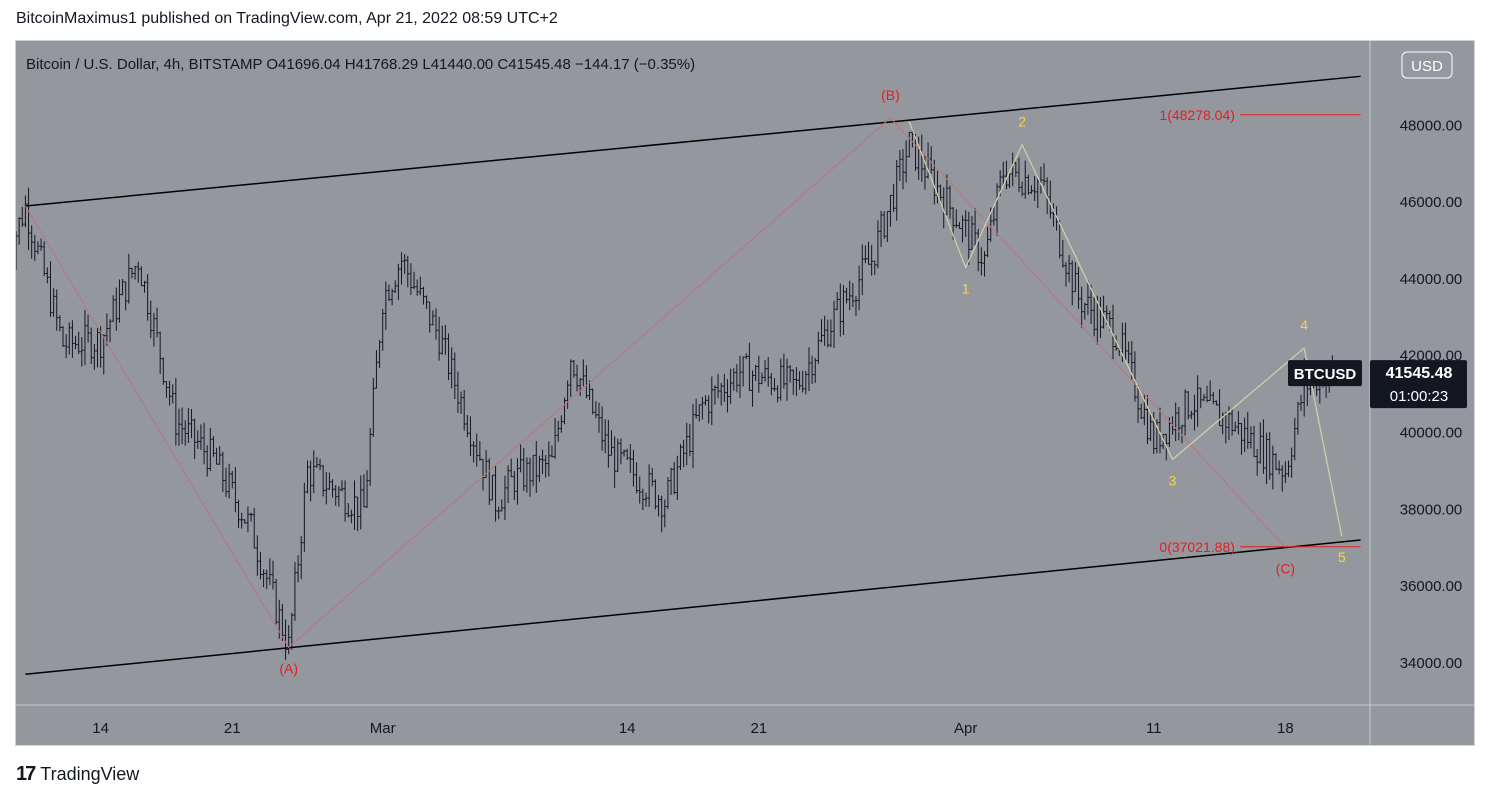  What do you see at coordinates (1197, 115) in the screenshot?
I see `fib-level-label: 1(48278.04)` at bounding box center [1197, 115].